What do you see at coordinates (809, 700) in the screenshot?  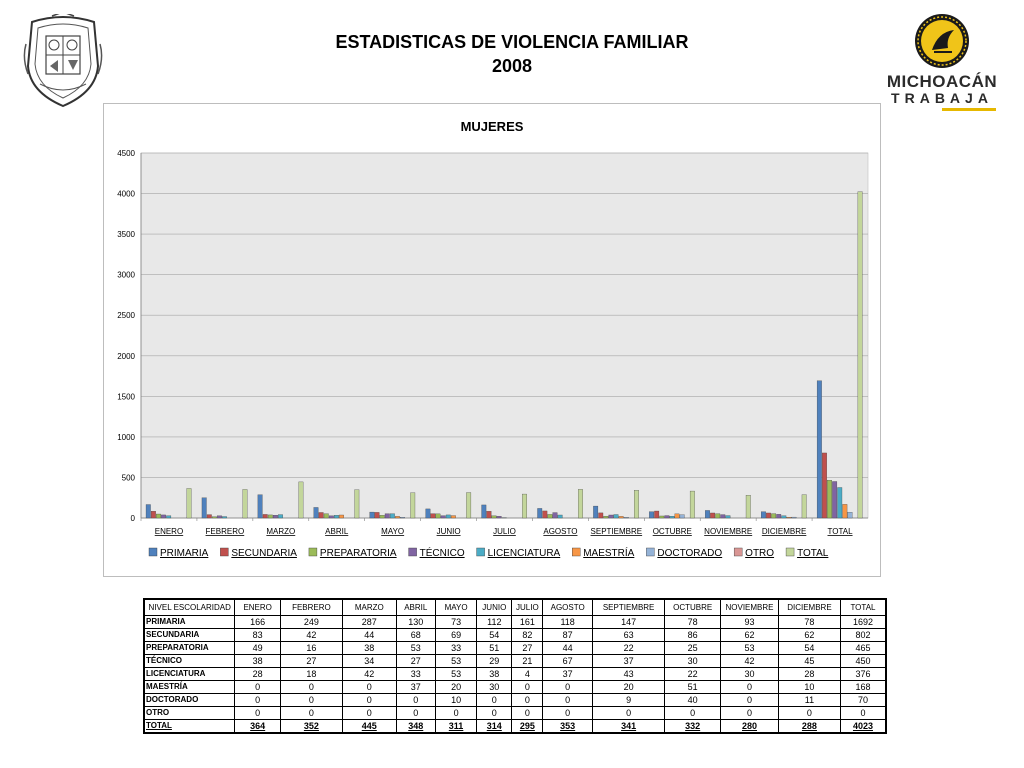 I see `table-cell: 11` at bounding box center [809, 700].